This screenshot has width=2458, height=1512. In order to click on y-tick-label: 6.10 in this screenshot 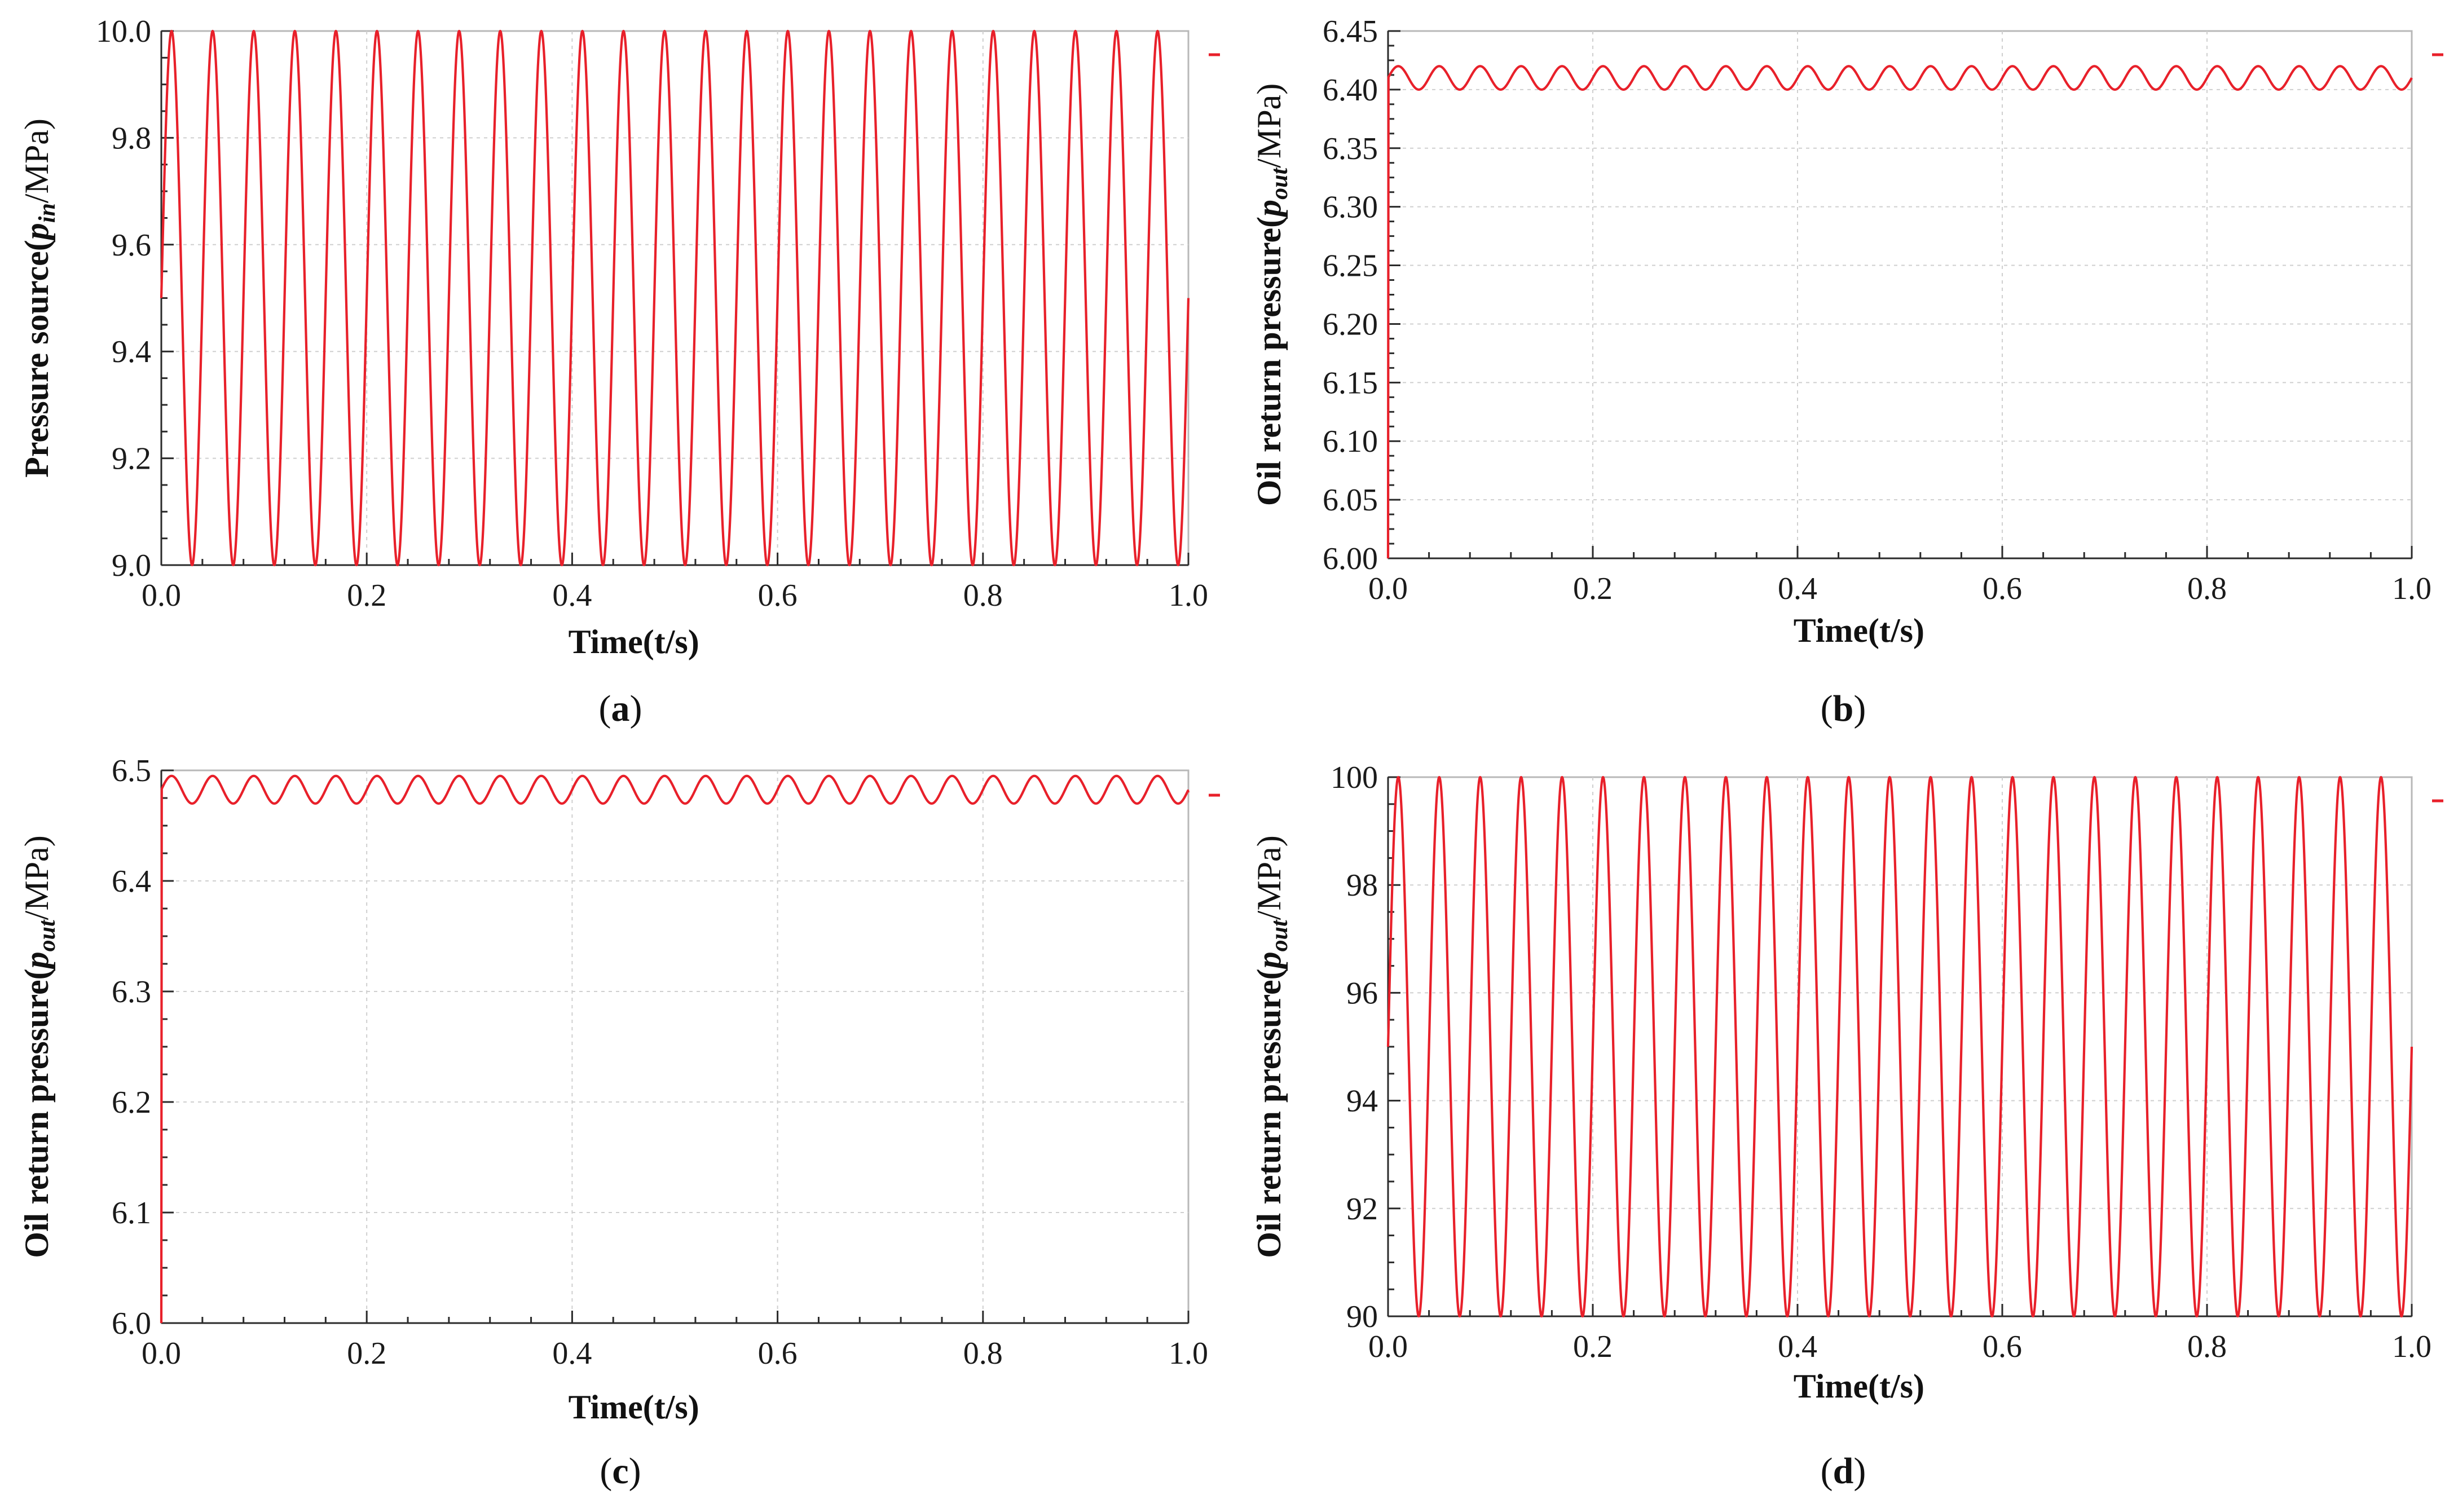, I will do `click(1351, 441)`.